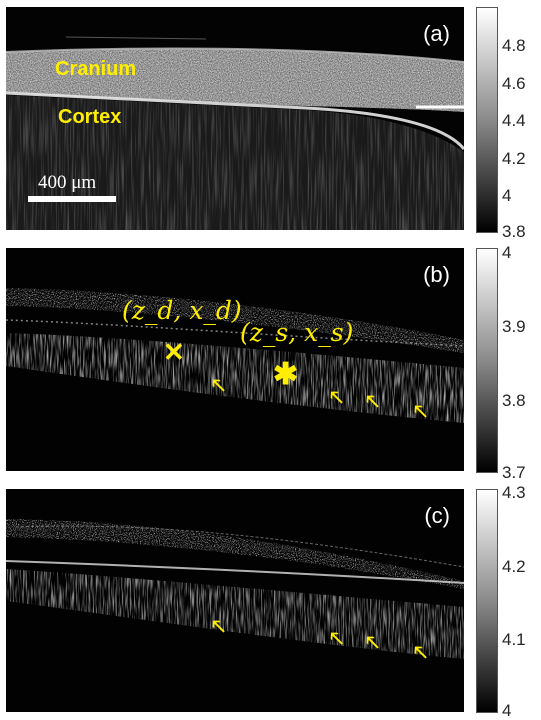  I want to click on colorbar-a-tick: 4, so click(507, 195).